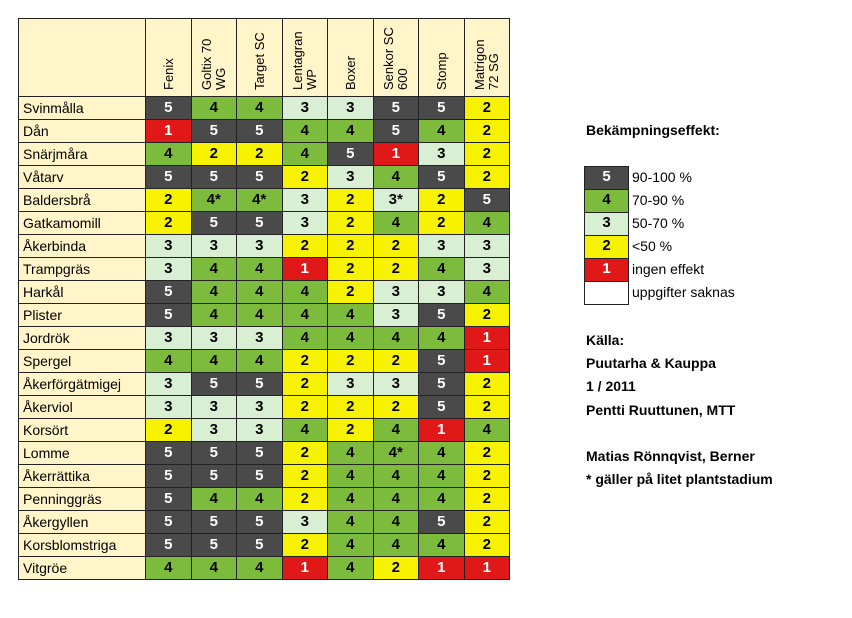 This screenshot has height=618, width=852. What do you see at coordinates (350, 57) in the screenshot?
I see `column-header: Boxer` at bounding box center [350, 57].